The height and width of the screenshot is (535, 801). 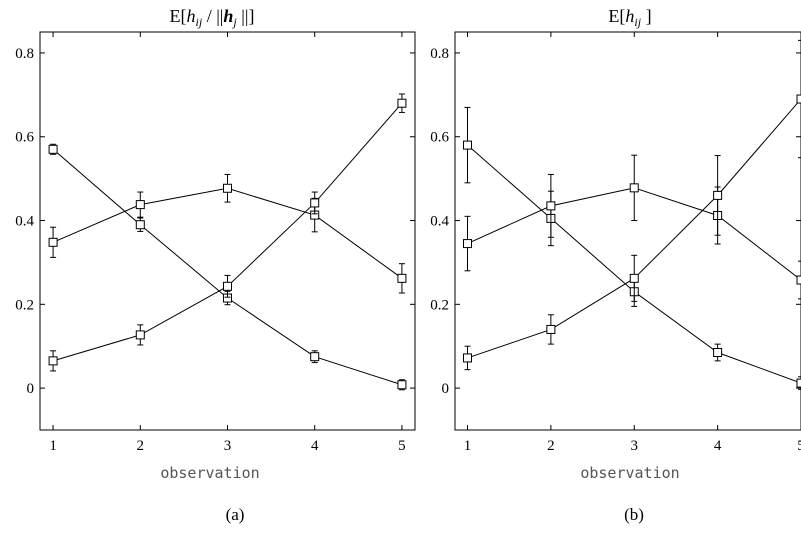 I want to click on caption-a: (a), so click(x=235, y=514).